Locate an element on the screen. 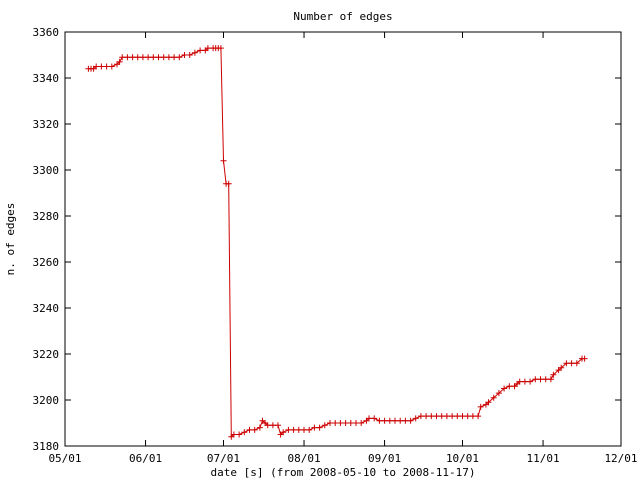  y-axis-label: n. of edges is located at coordinates (10, 239).